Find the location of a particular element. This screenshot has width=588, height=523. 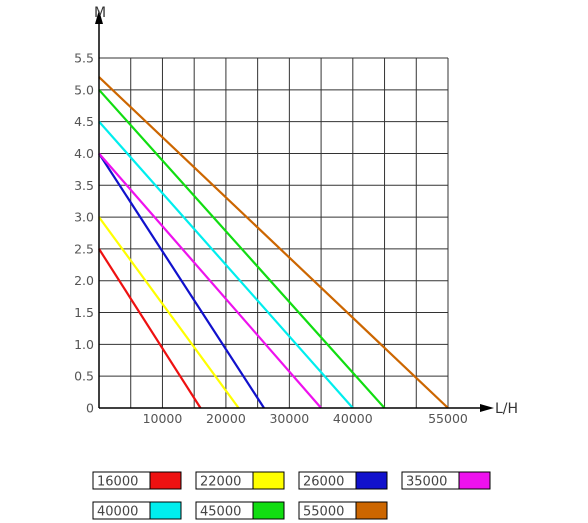

legend: 16000 22000 26000 35000 40000 45000 55000 is located at coordinates (291, 495).